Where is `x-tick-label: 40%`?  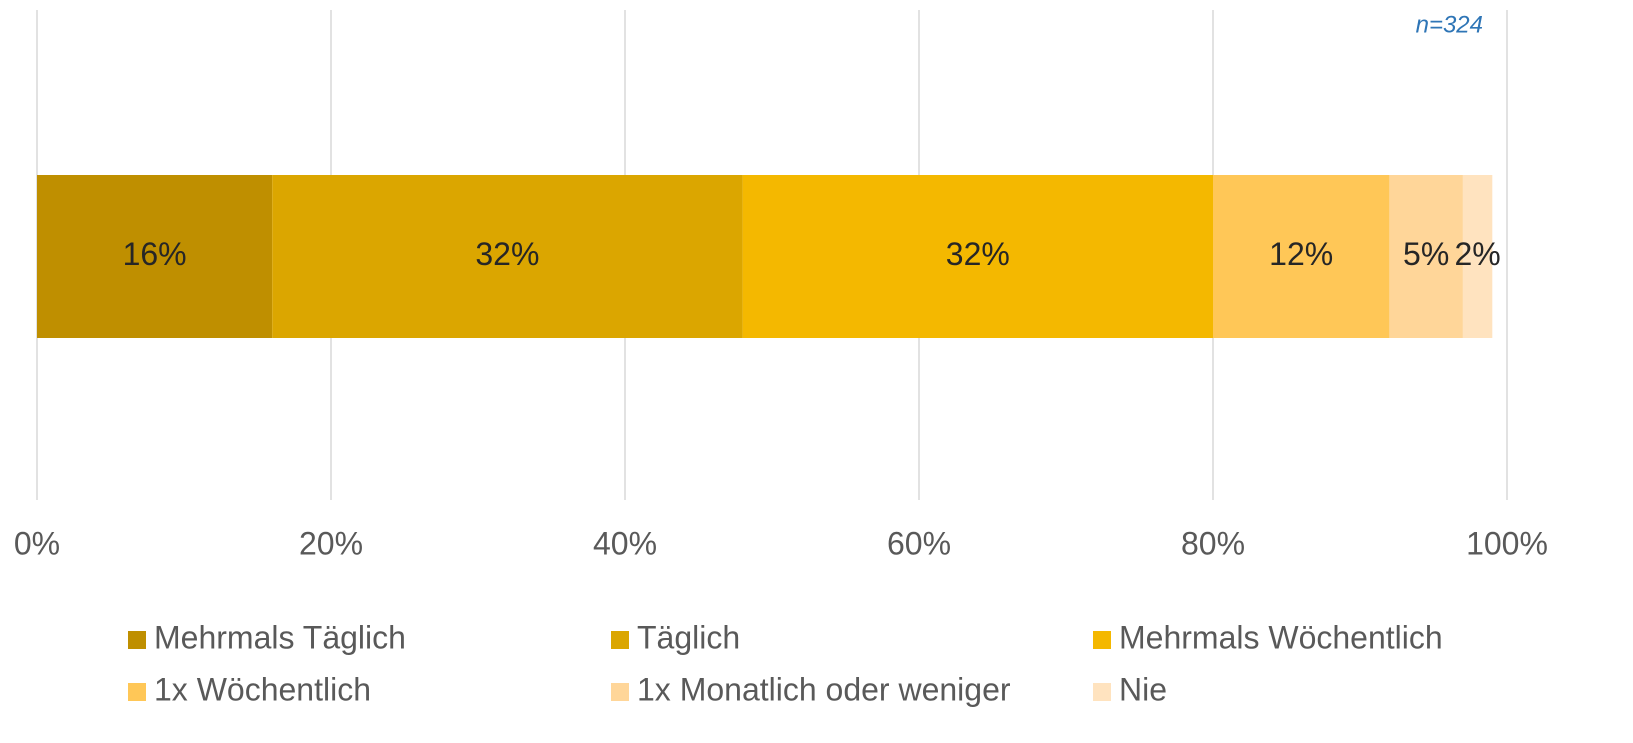
x-tick-label: 40% is located at coordinates (625, 543).